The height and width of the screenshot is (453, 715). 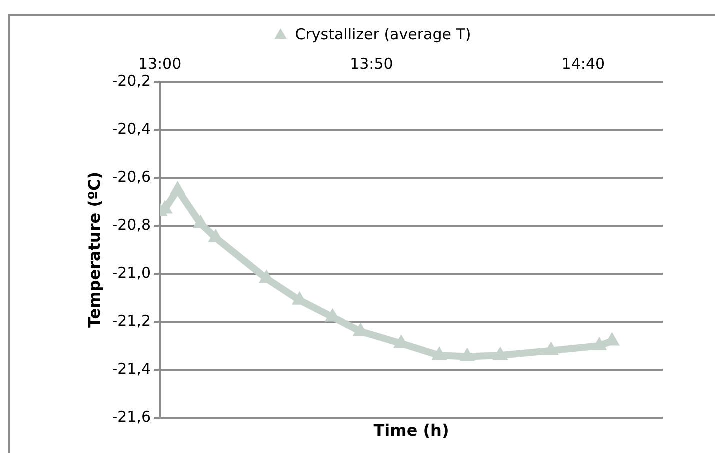 What do you see at coordinates (132, 417) in the screenshot?
I see `y-tick-label: -21,6` at bounding box center [132, 417].